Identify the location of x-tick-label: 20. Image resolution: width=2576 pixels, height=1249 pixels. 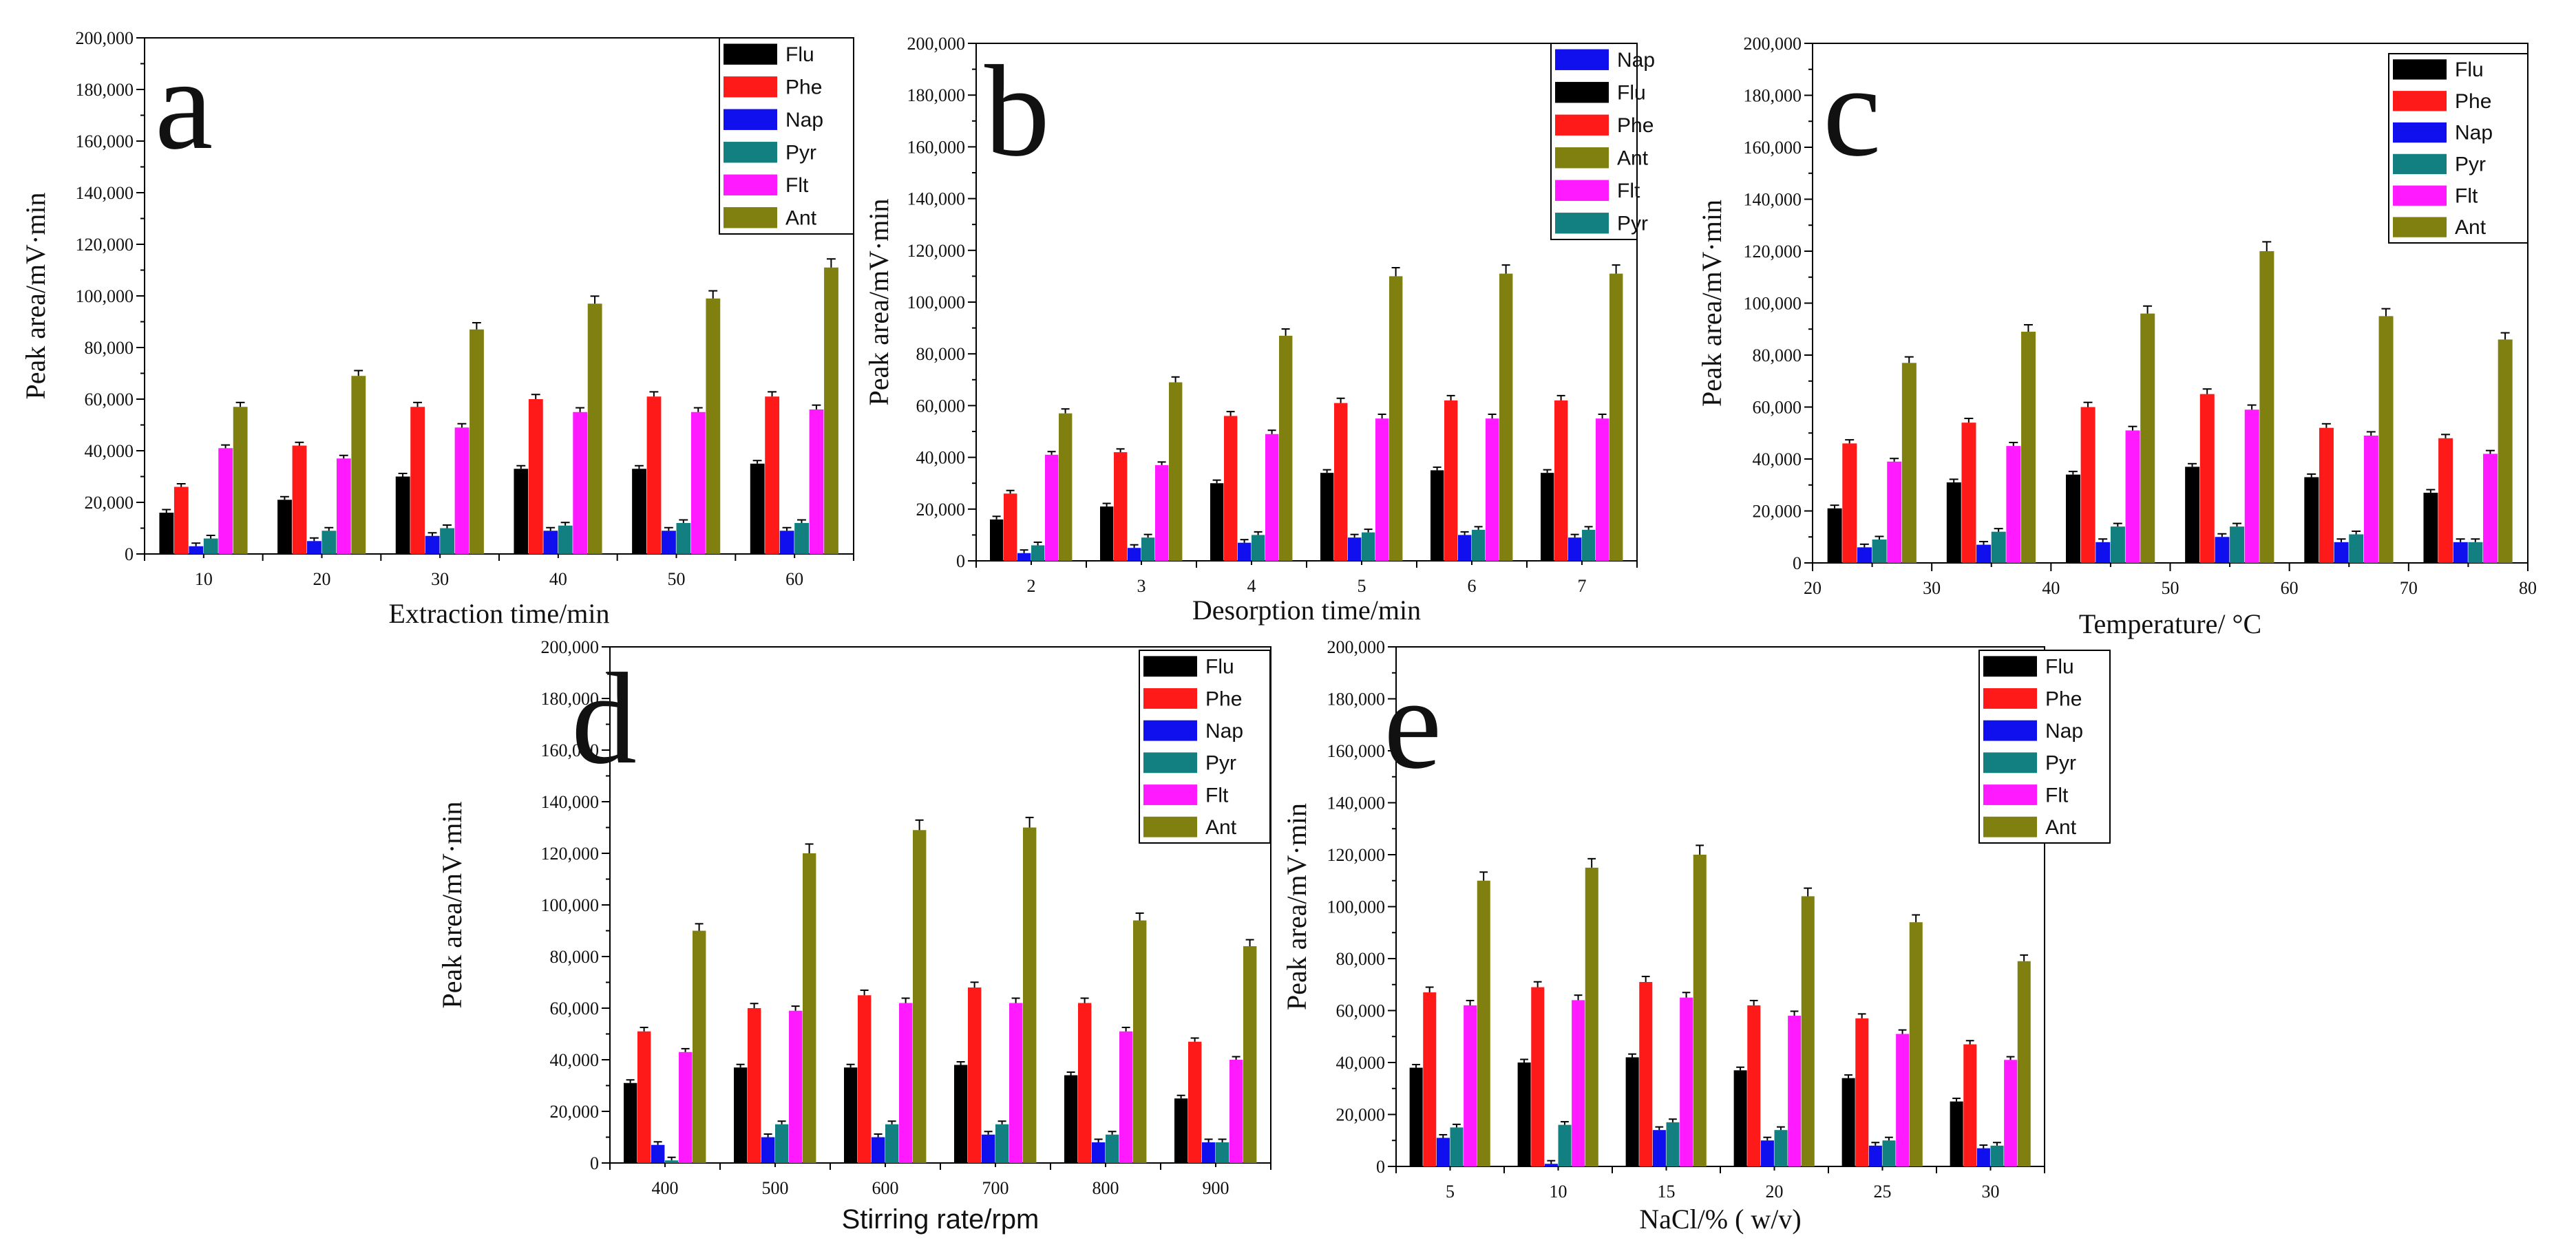
(1775, 1192).